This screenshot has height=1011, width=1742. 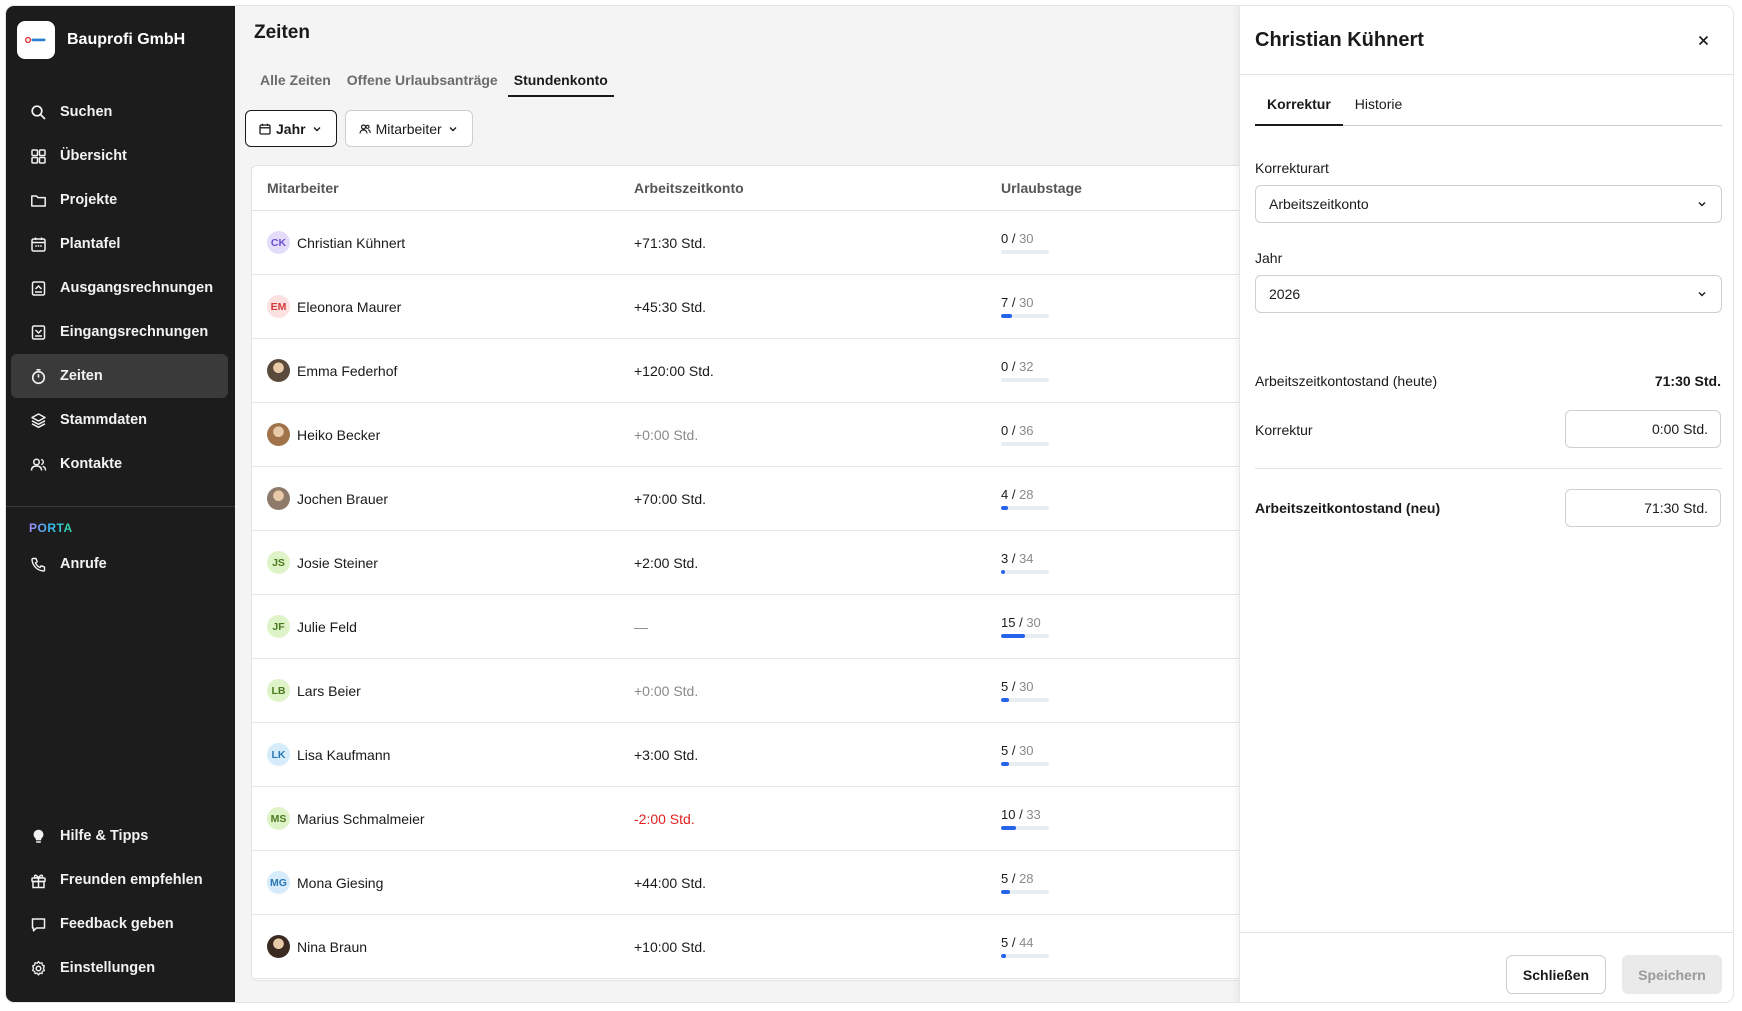 I want to click on vacation-days: 4 / 28, so click(x=1125, y=494).